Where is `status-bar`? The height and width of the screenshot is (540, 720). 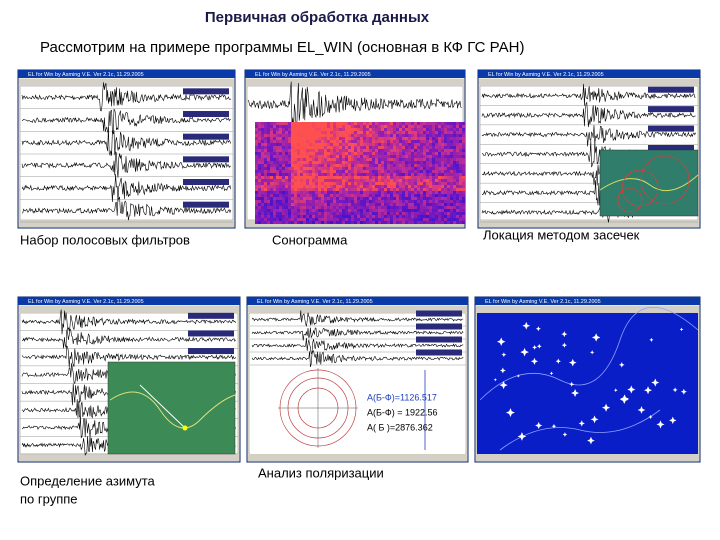
status-bar is located at coordinates (129, 458).